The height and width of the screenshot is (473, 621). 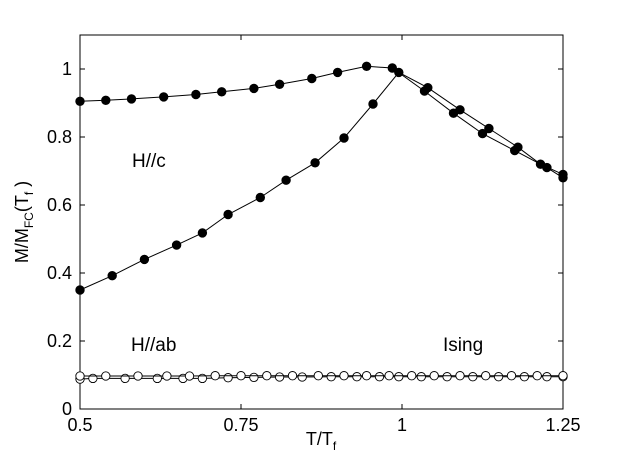 What do you see at coordinates (59, 341) in the screenshot?
I see `y-tick-label-1: 0.2` at bounding box center [59, 341].